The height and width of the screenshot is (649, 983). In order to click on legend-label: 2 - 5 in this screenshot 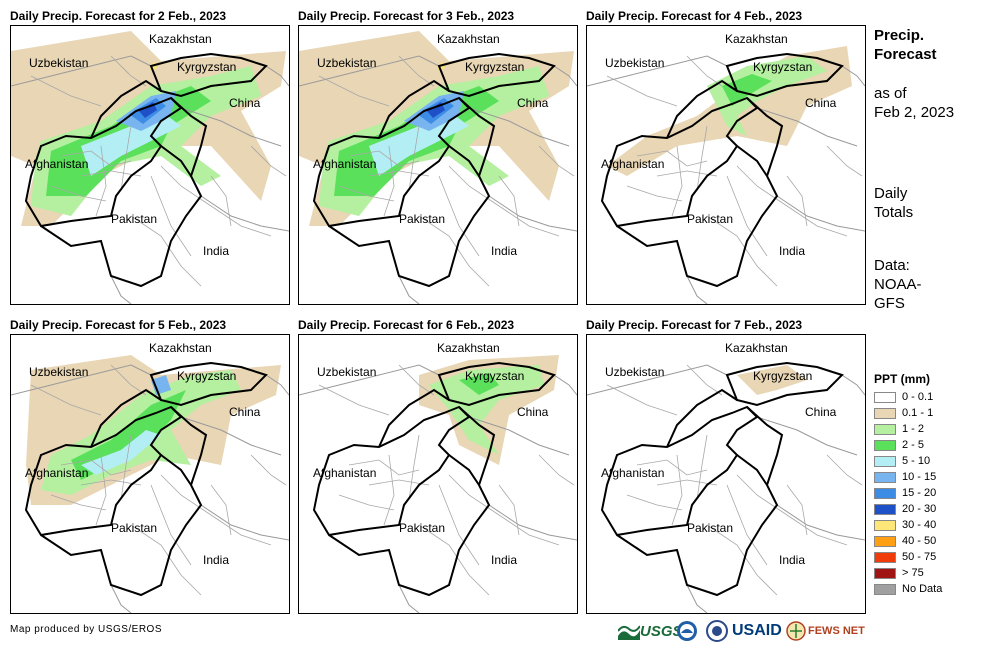, I will do `click(913, 445)`.